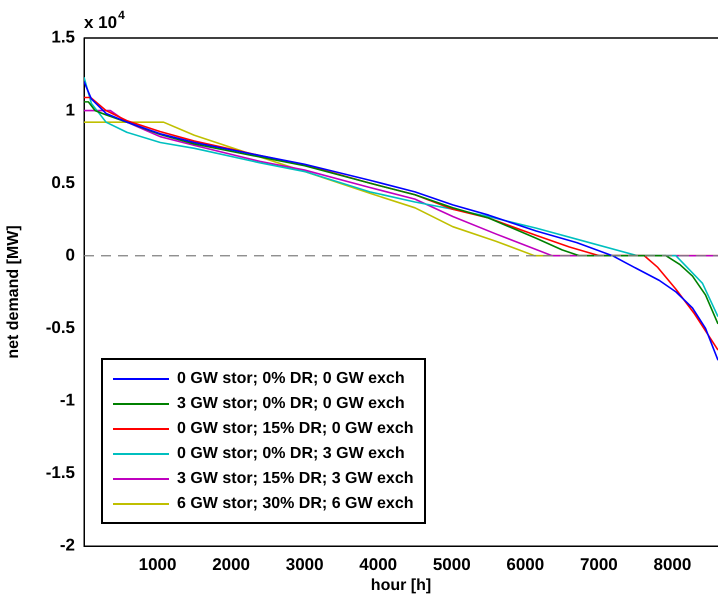 This screenshot has width=718, height=599. Describe the element at coordinates (63, 37) in the screenshot. I see `y-tick-label: 1.5` at that location.